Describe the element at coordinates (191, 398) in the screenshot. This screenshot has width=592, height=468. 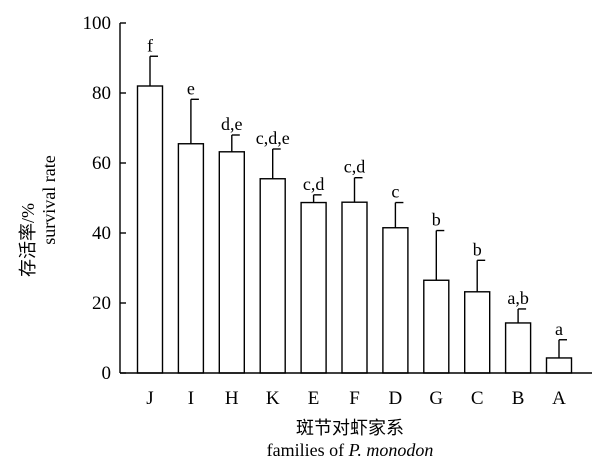
I see `x-tick-label-I: I` at that location.